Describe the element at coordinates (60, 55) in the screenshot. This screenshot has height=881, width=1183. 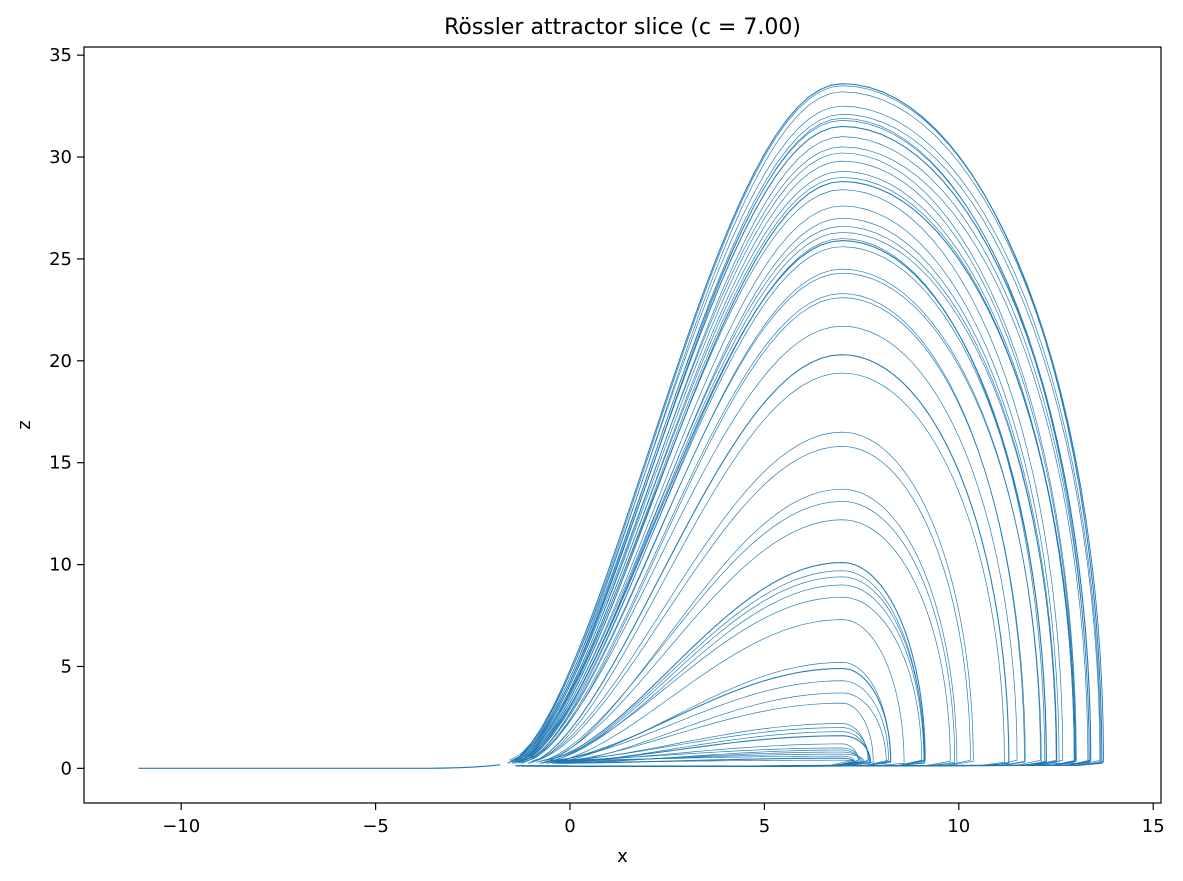
I see `y-tick-label: 35` at that location.